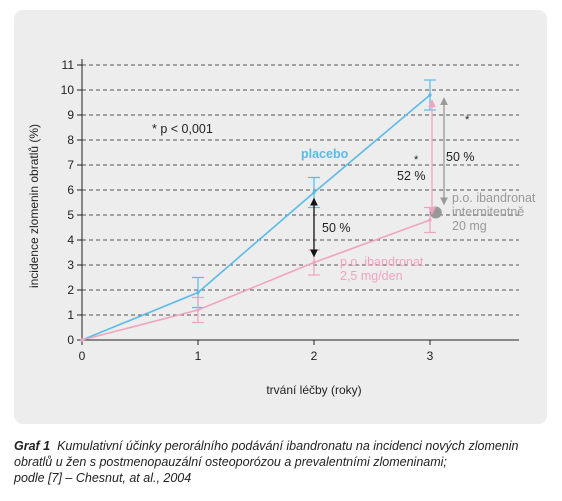  I want to click on y-tick-label-11: 11, so click(68, 65).